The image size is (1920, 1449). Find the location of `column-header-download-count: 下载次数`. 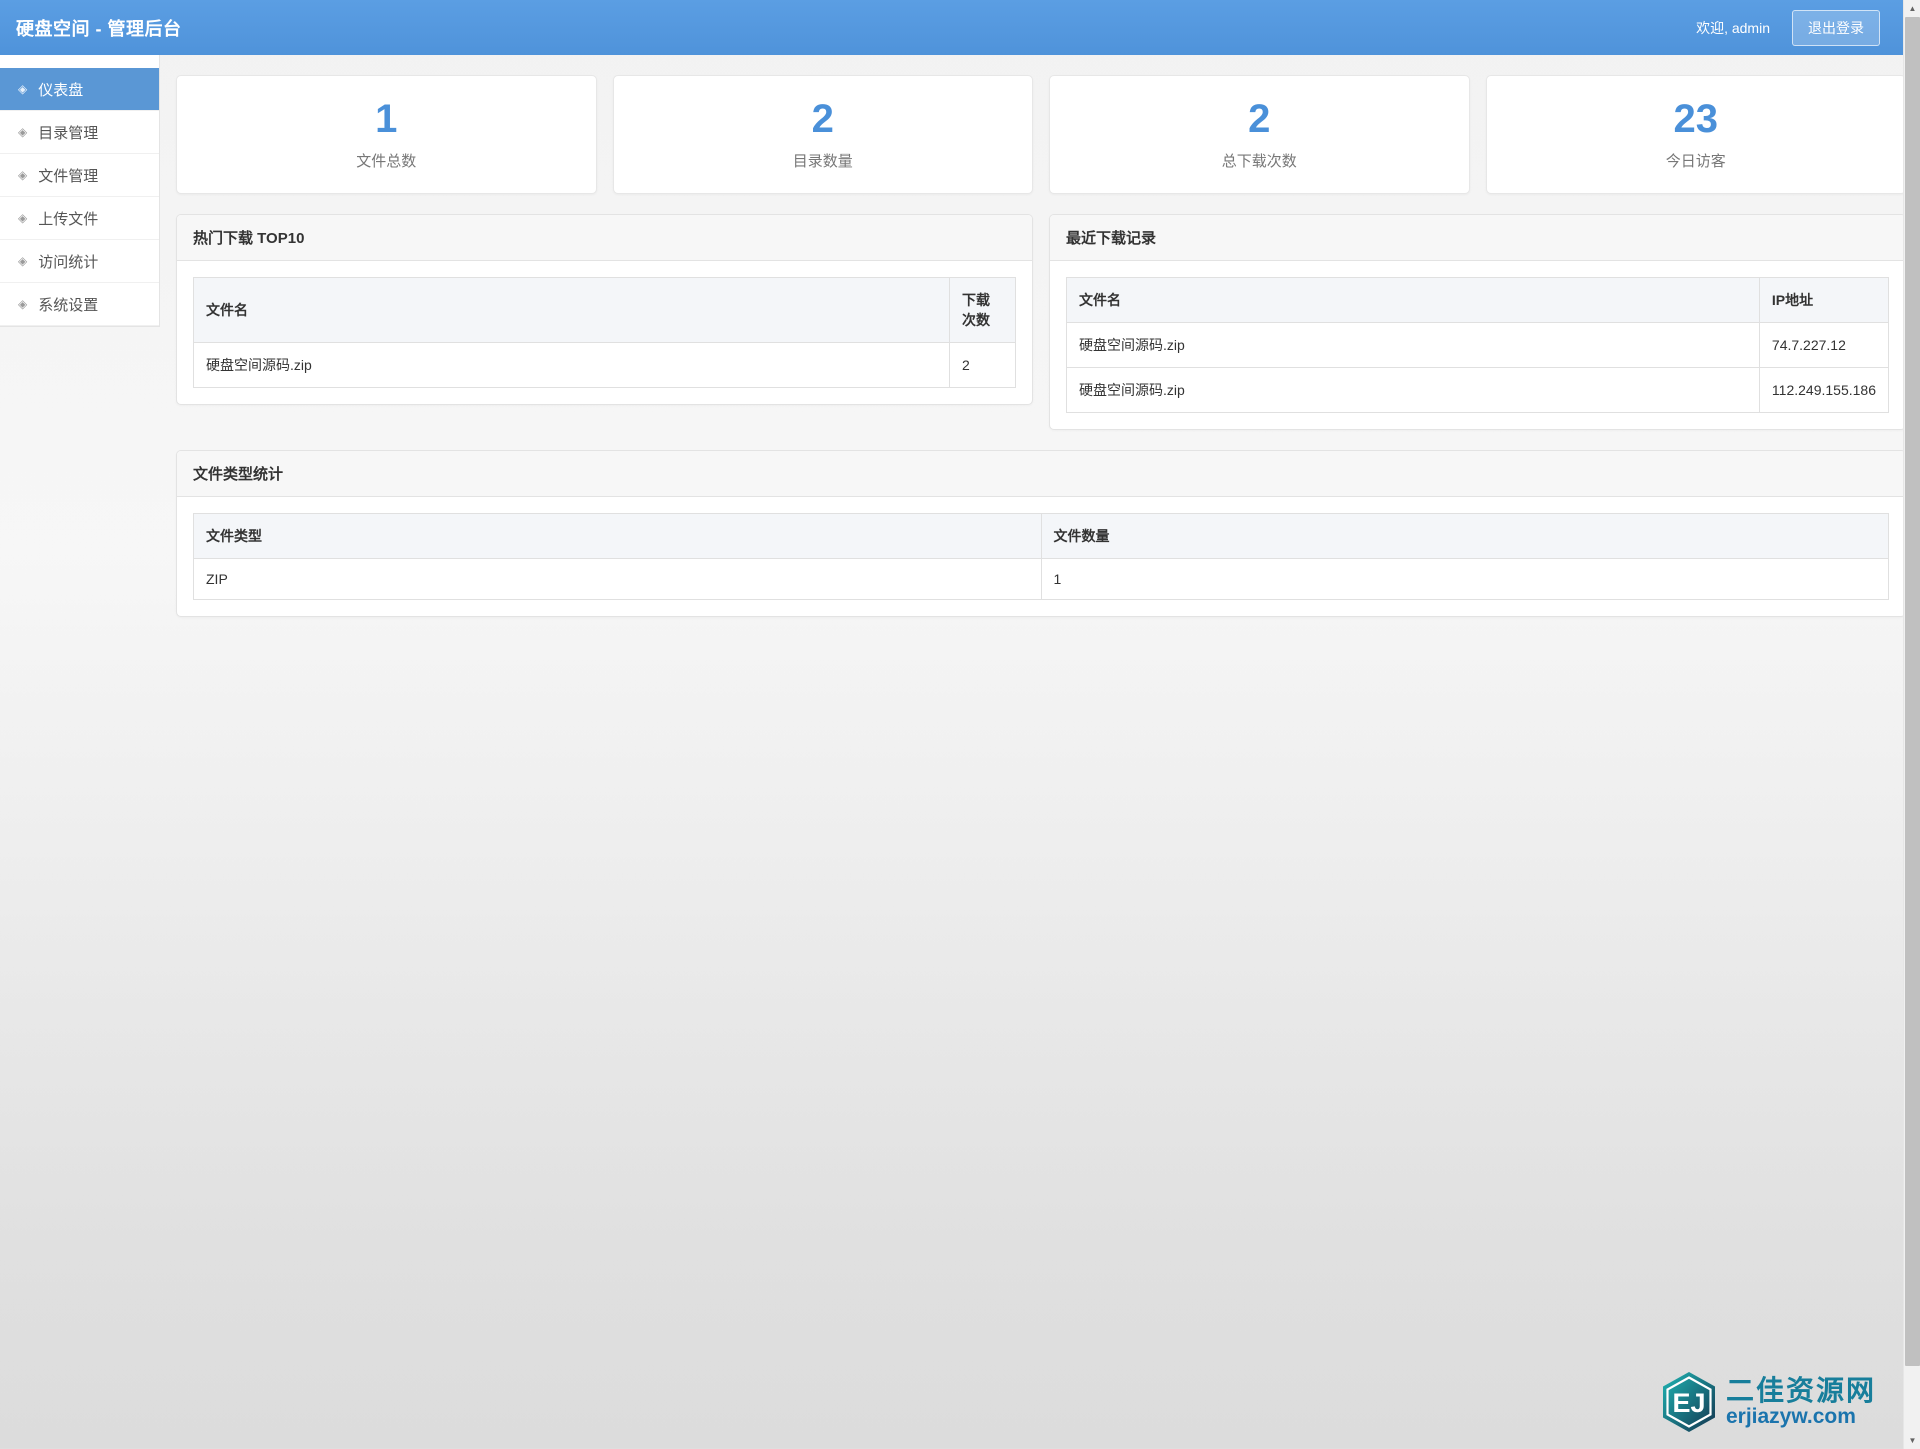

column-header-download-count: 下载次数 is located at coordinates (982, 310).